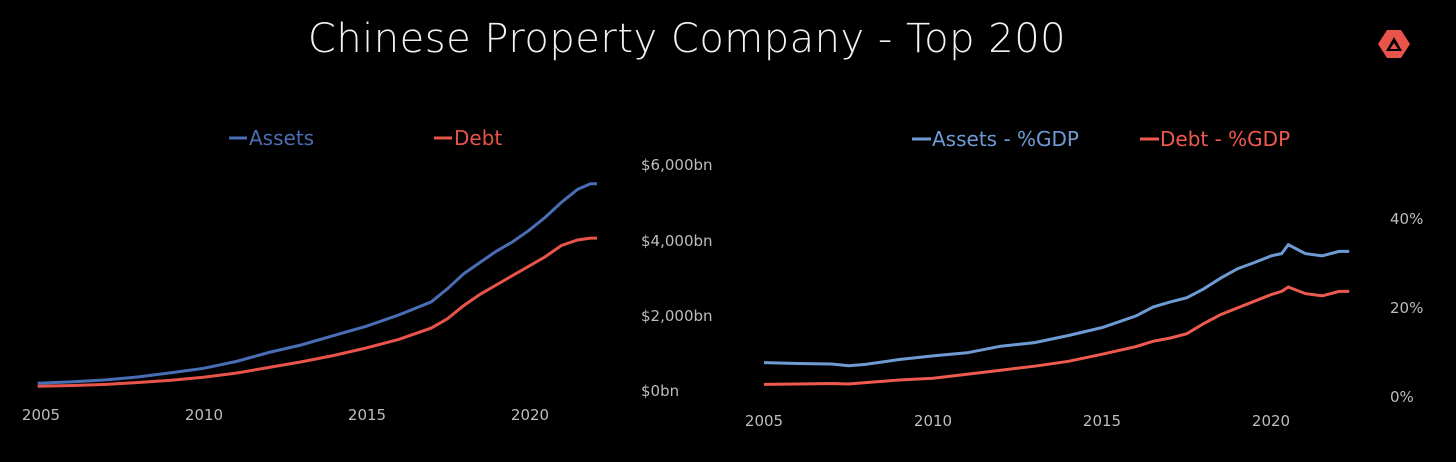 Image resolution: width=1456 pixels, height=462 pixels. Describe the element at coordinates (687, 39) in the screenshot. I see `page-title: Chinese Property Company - Top 200` at that location.